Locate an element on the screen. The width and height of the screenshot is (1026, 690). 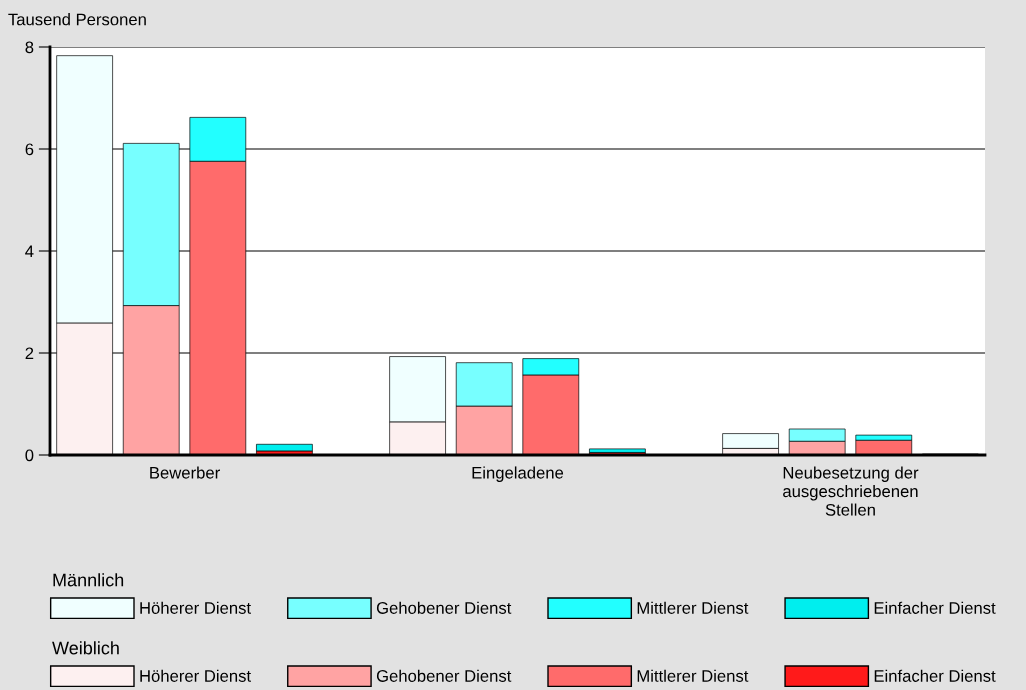
y-tick-label: 6 is located at coordinates (29, 149).